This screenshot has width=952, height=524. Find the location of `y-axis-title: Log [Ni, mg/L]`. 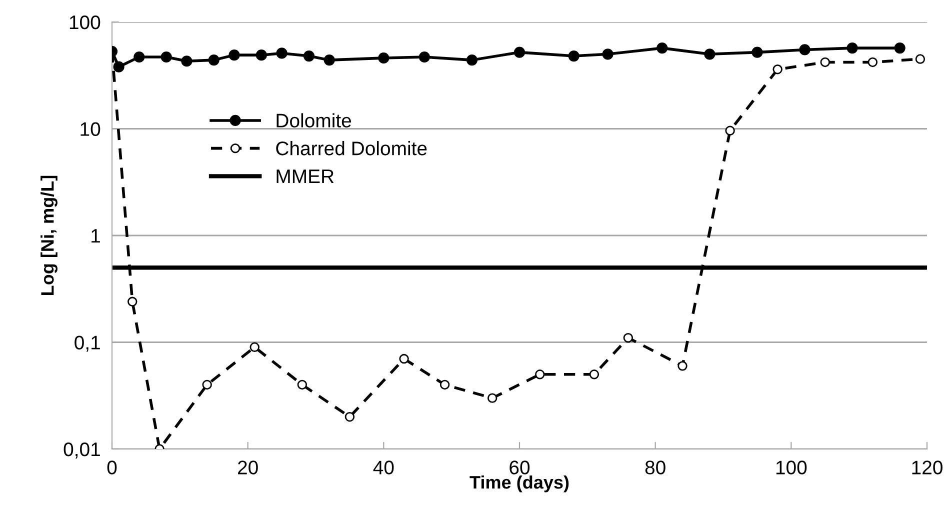

y-axis-title: Log [Ni, mg/L] is located at coordinates (49, 235).